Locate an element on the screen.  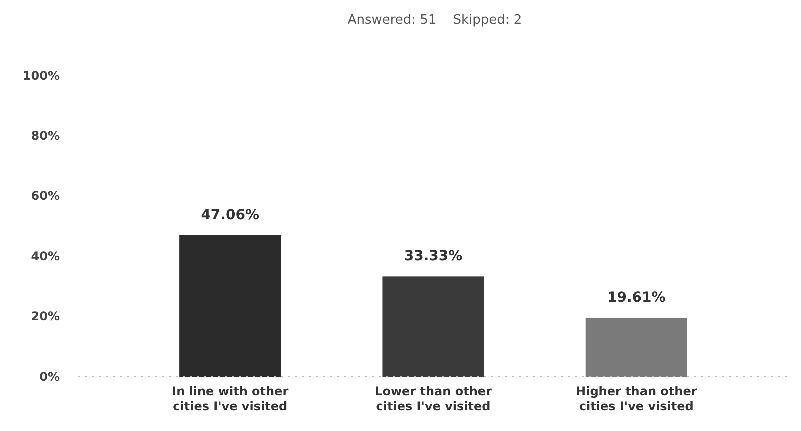
y-tick-label: 20% is located at coordinates (45, 317).